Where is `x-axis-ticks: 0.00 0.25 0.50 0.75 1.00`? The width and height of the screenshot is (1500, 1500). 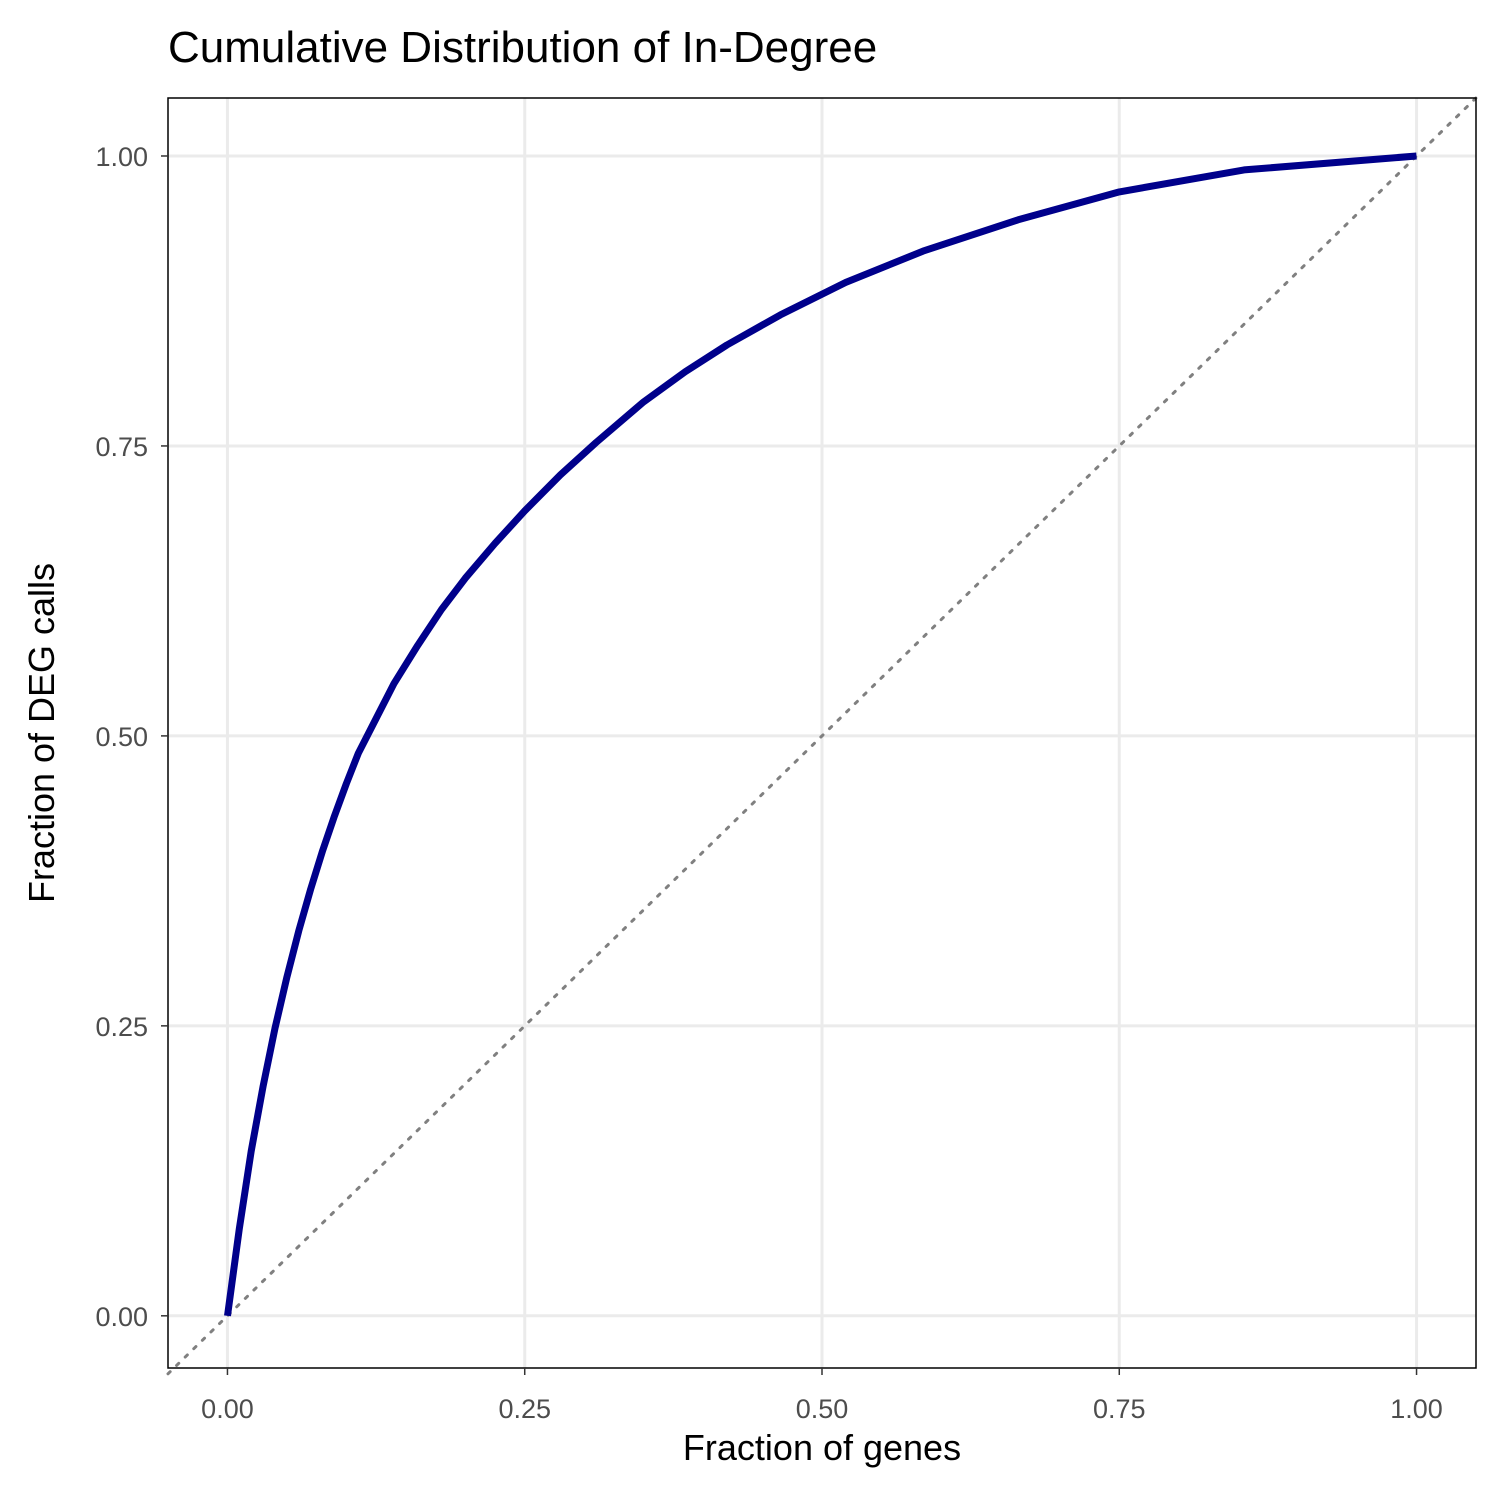 x-axis-ticks: 0.00 0.25 0.50 0.75 1.00 is located at coordinates (822, 1396).